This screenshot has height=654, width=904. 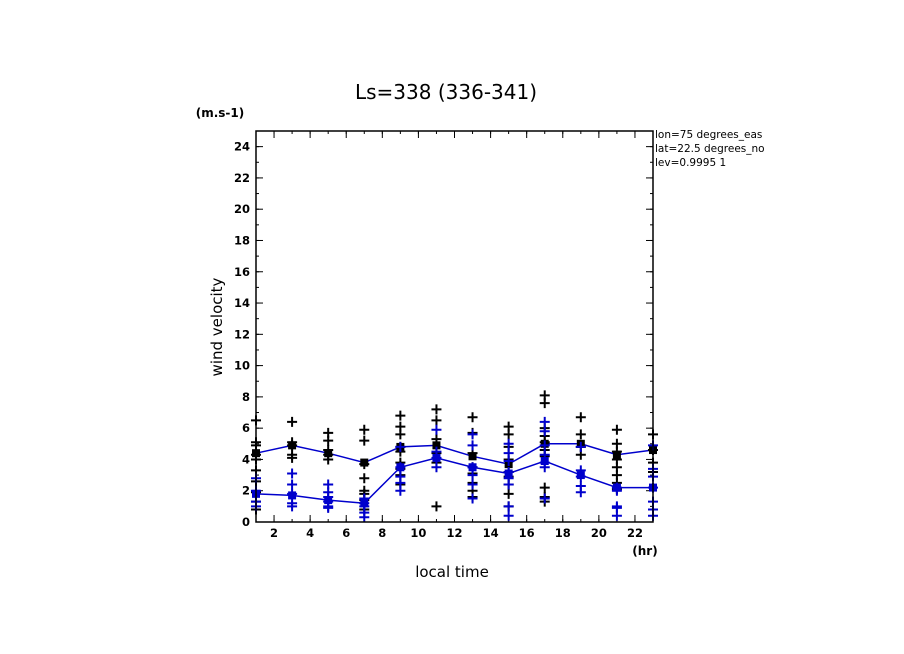 What do you see at coordinates (708, 135) in the screenshot?
I see `info-lon: lon=75 degrees_eas` at bounding box center [708, 135].